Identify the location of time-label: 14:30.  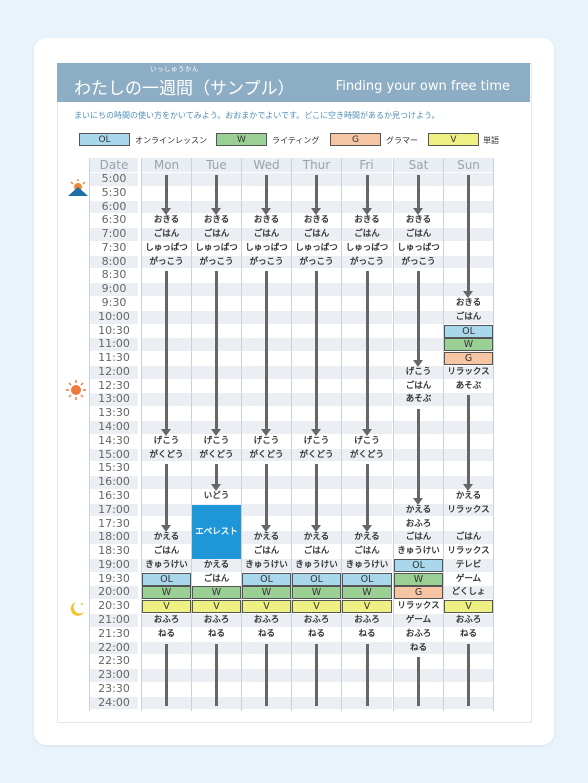
(114, 440).